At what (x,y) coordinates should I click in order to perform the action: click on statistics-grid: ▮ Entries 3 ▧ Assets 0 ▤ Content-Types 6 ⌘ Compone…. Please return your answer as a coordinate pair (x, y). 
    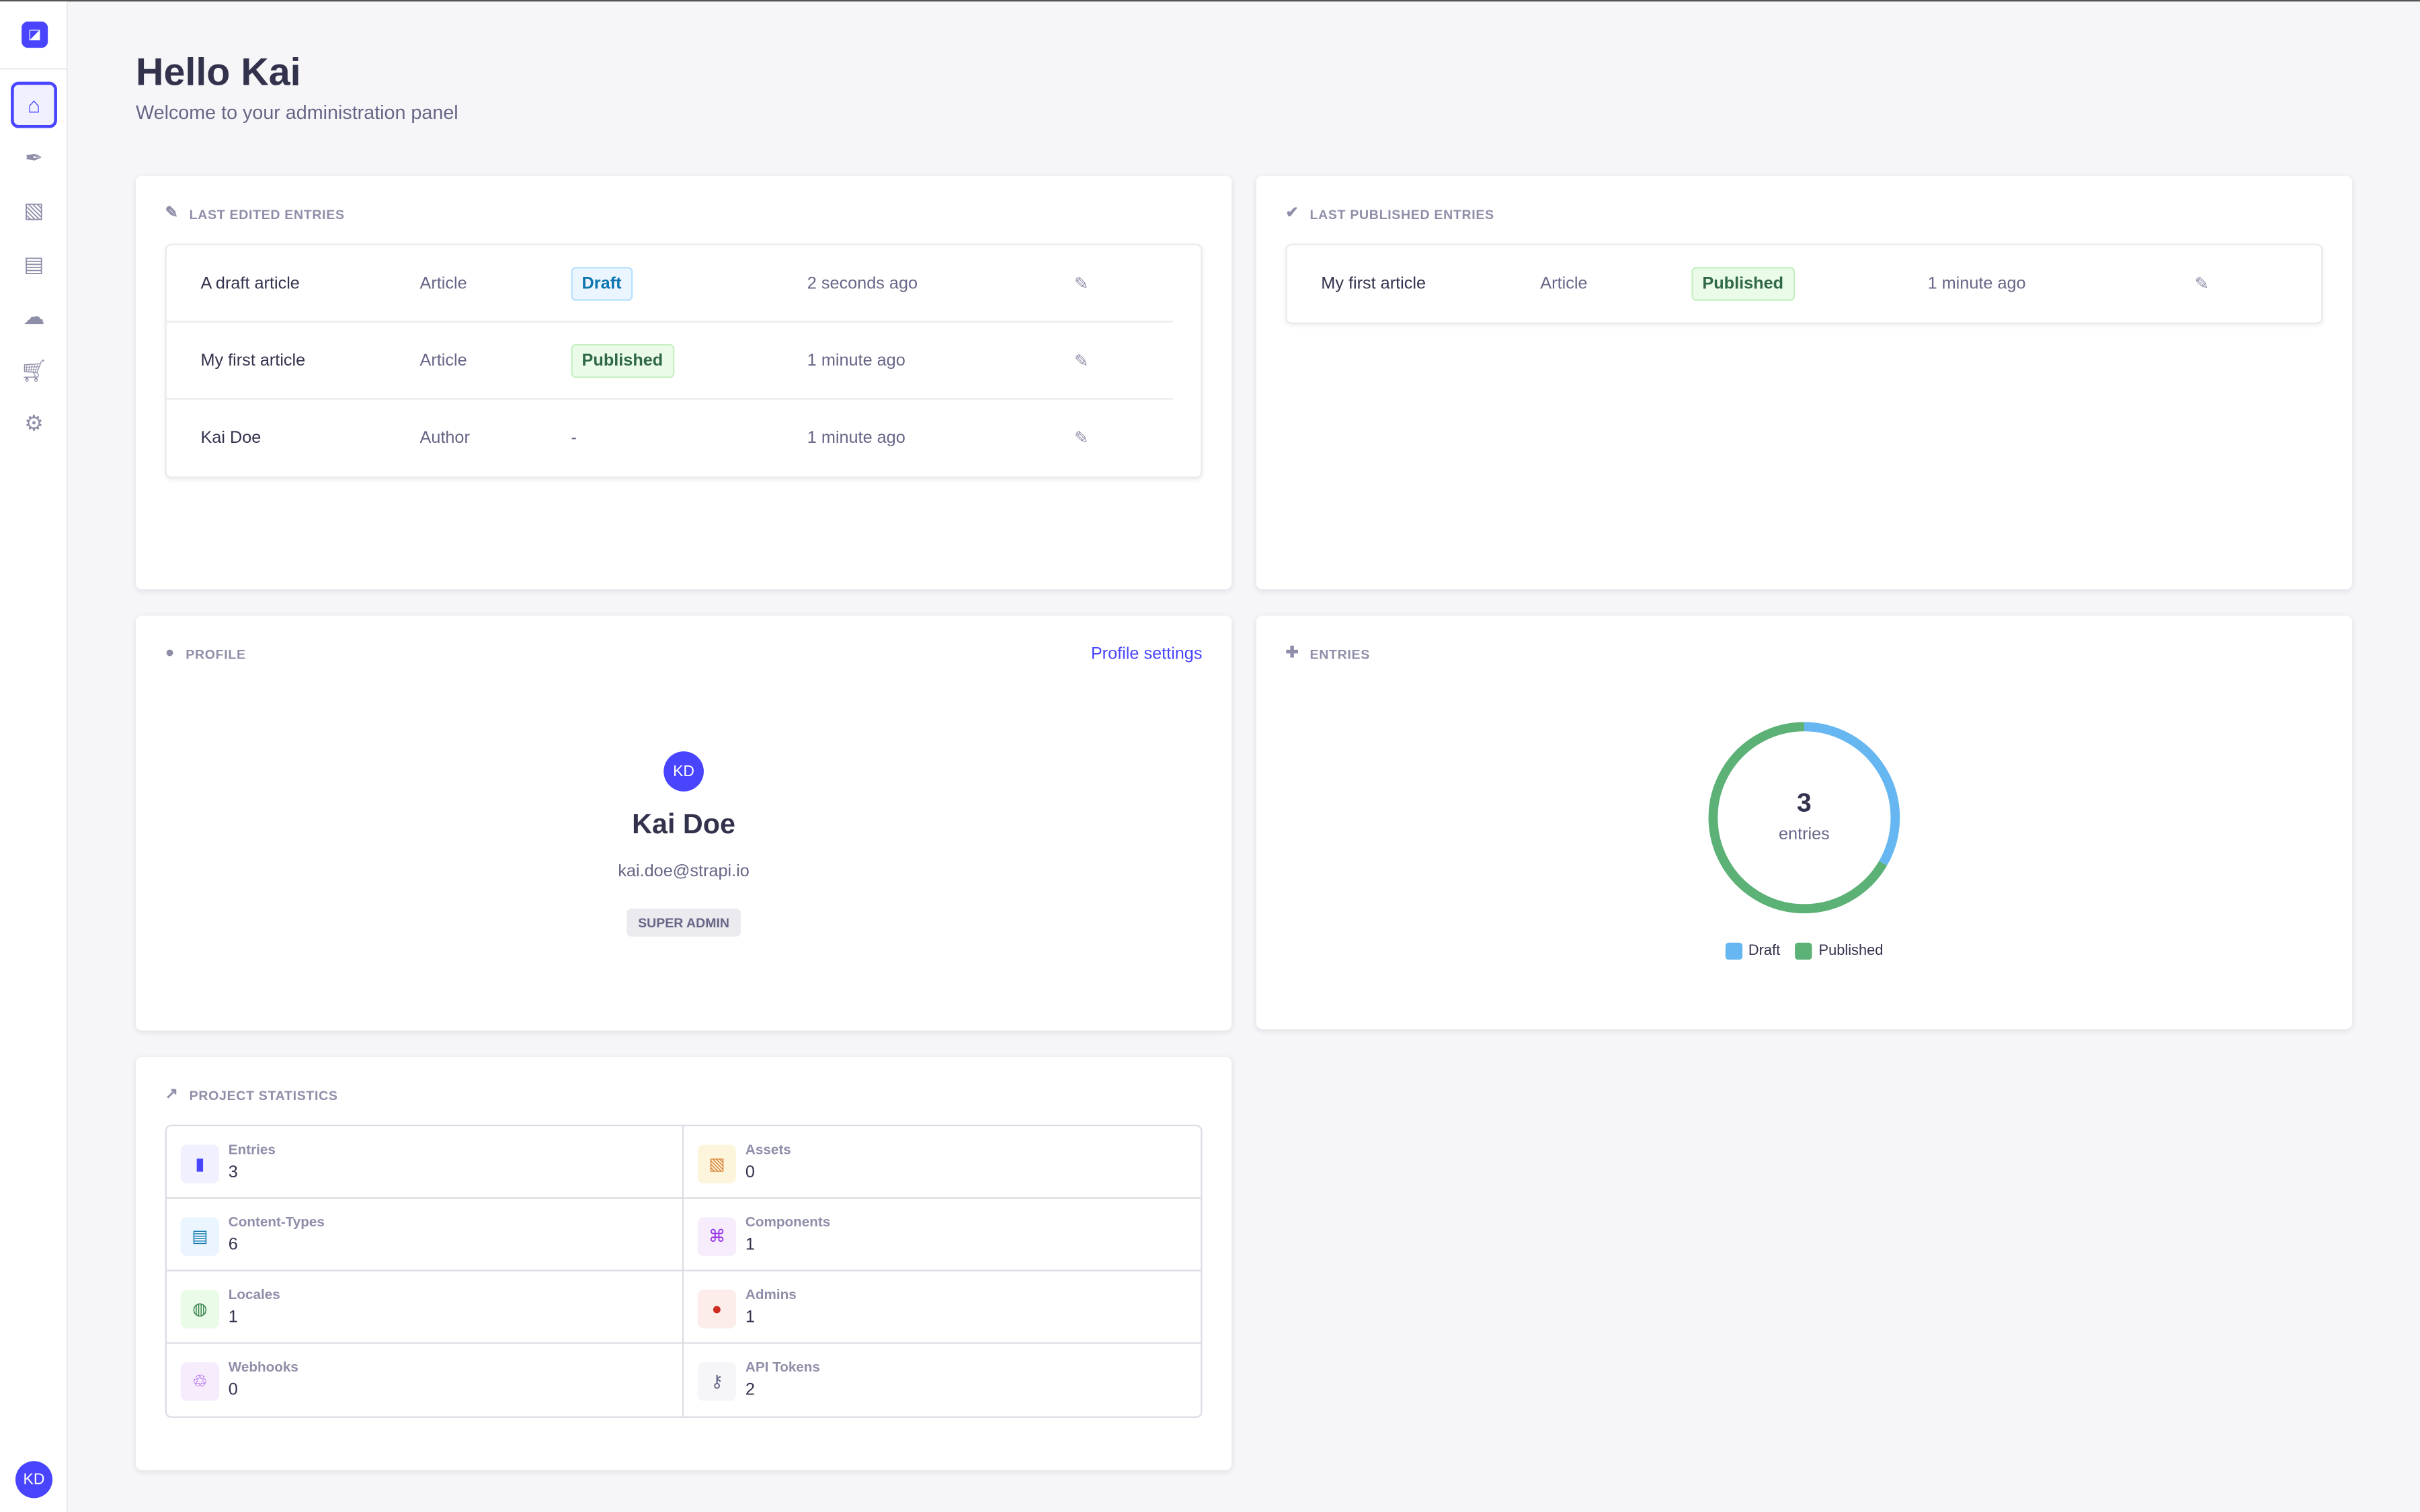
    Looking at the image, I should click on (684, 1271).